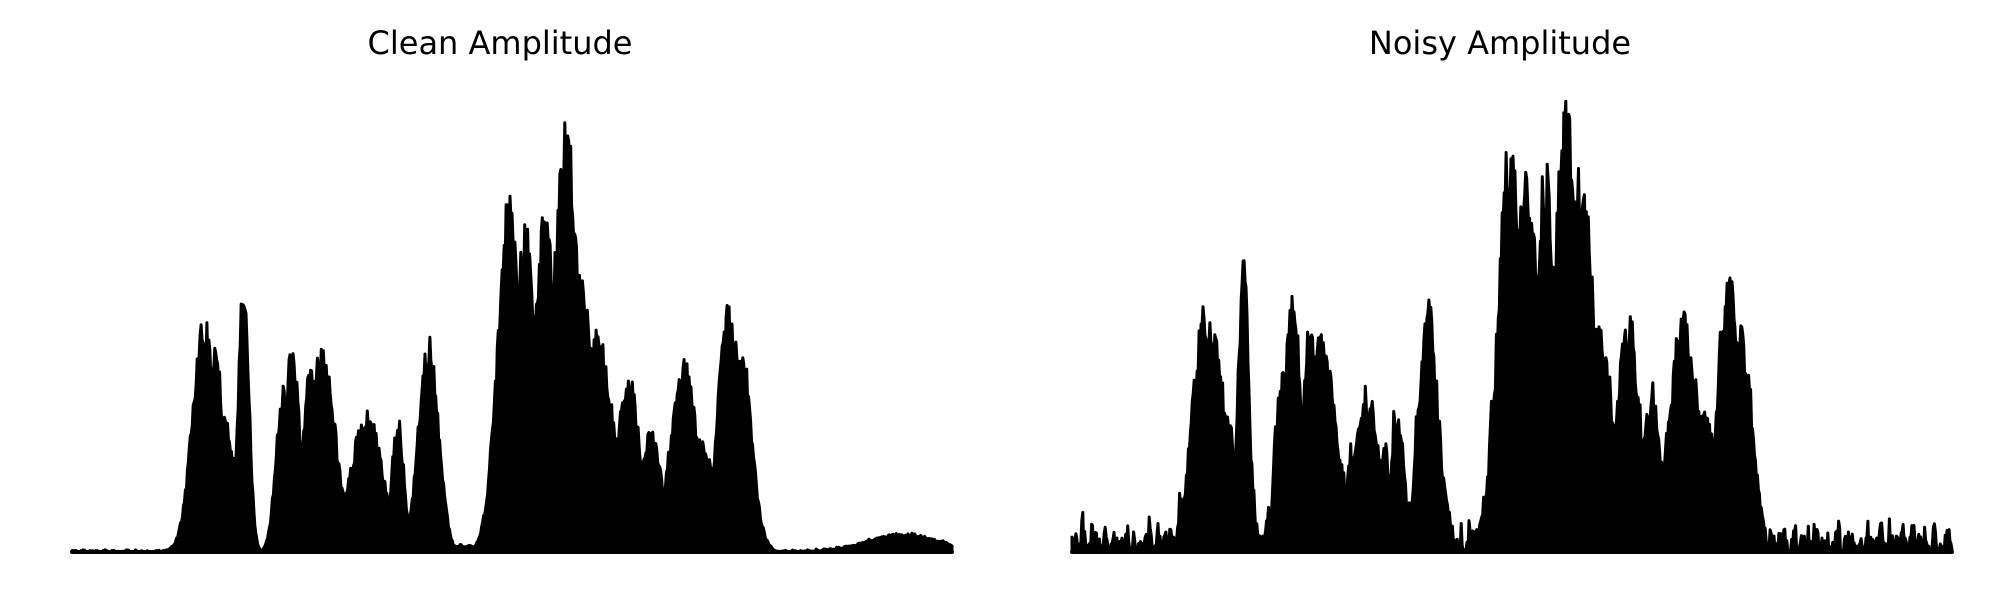 The height and width of the screenshot is (600, 2000). Describe the element at coordinates (1500, 43) in the screenshot. I see `chart-title: Noisy Amplitude` at that location.